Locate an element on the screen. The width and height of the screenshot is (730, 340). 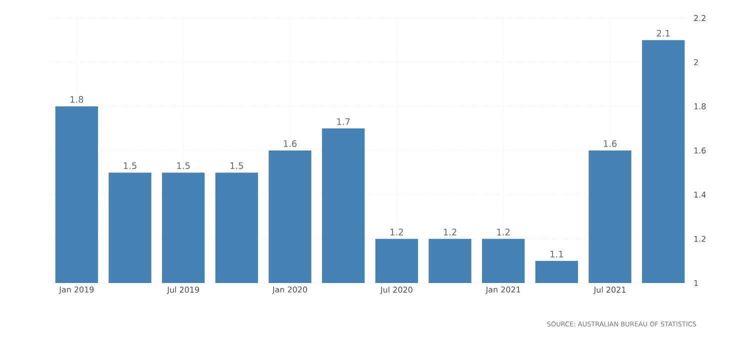
data-label: 1.1 is located at coordinates (556, 254).